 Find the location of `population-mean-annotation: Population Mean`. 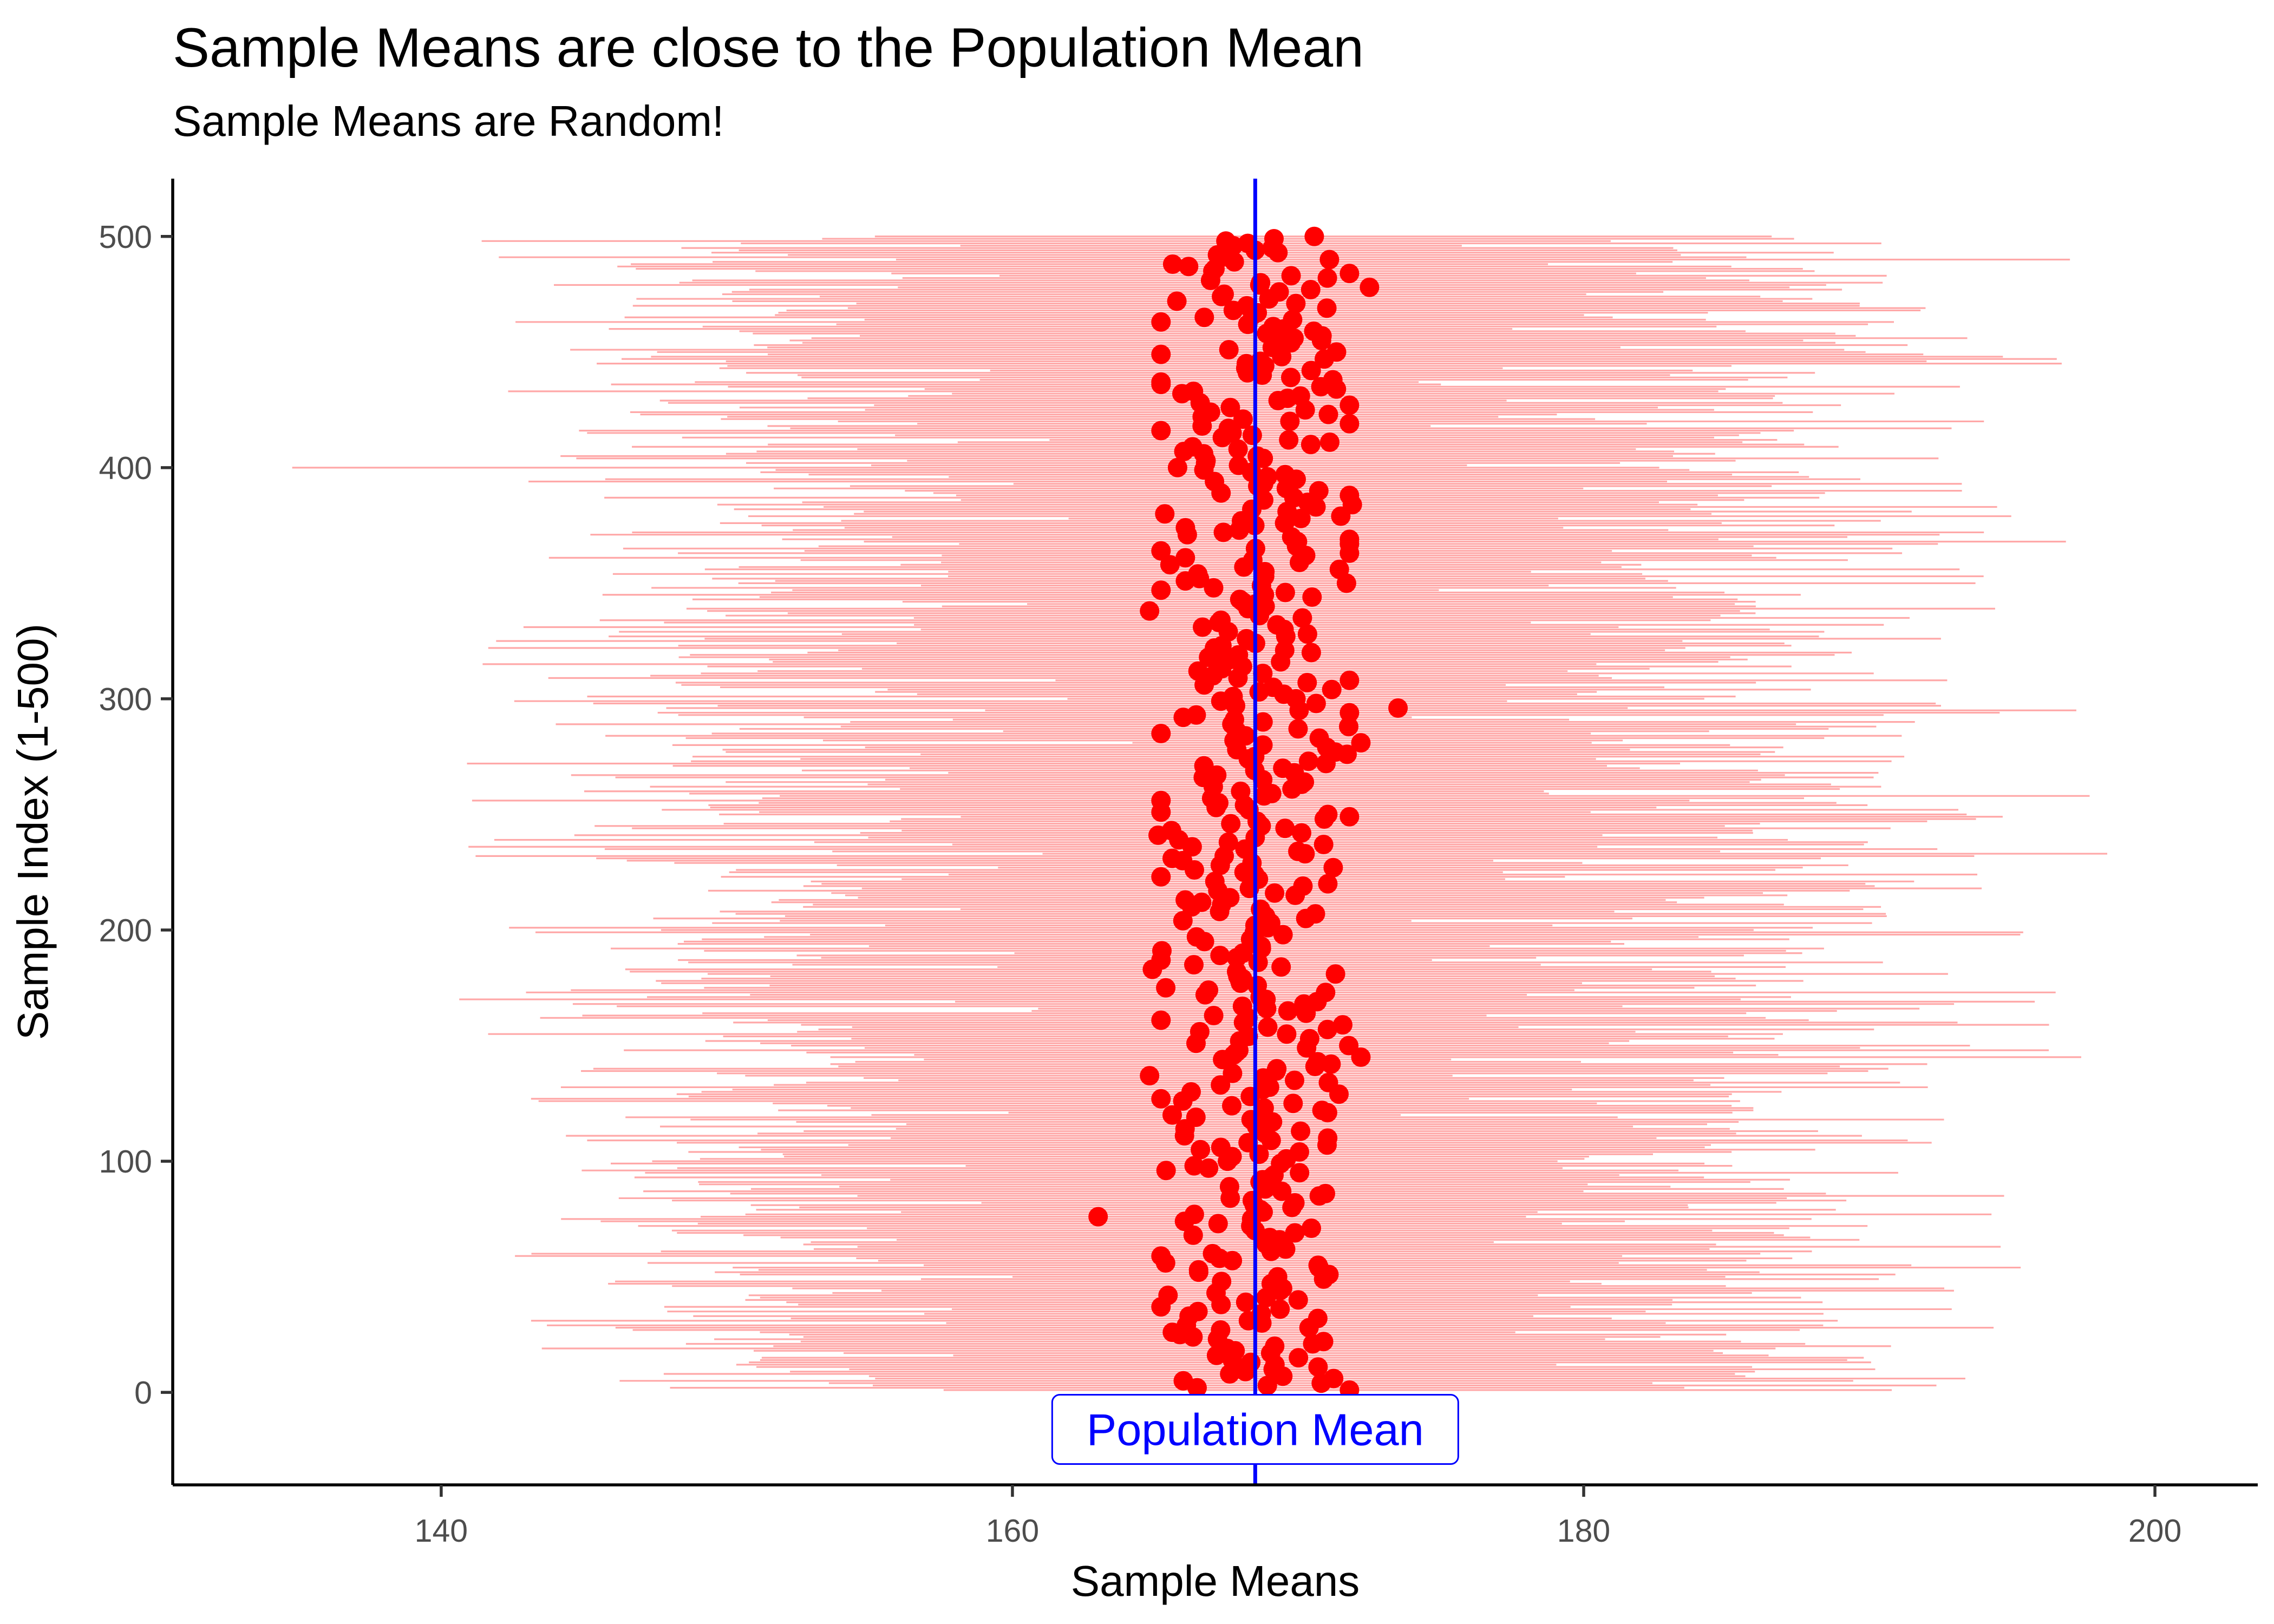

population-mean-annotation: Population Mean is located at coordinates (1255, 1429).